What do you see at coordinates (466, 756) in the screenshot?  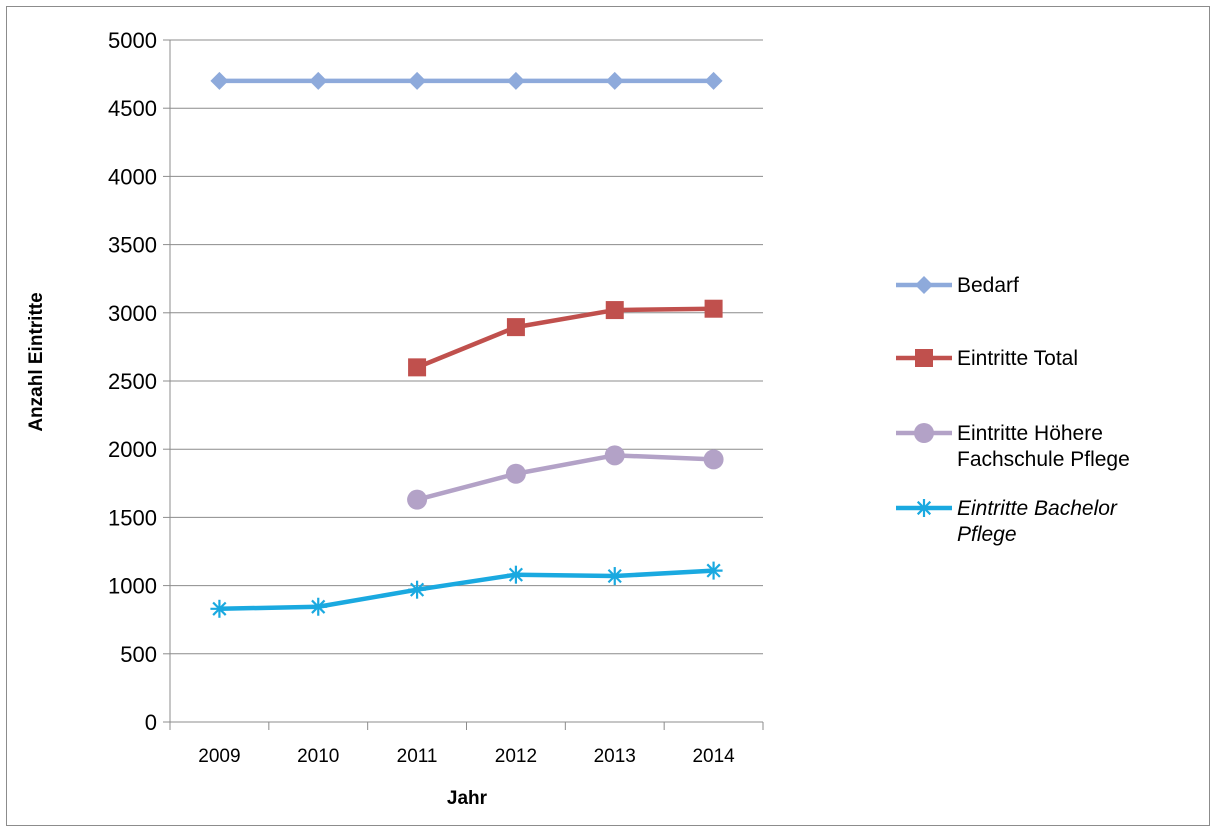 I see `x-tick-labels: 2009 2010 2011 2012 2013 2014` at bounding box center [466, 756].